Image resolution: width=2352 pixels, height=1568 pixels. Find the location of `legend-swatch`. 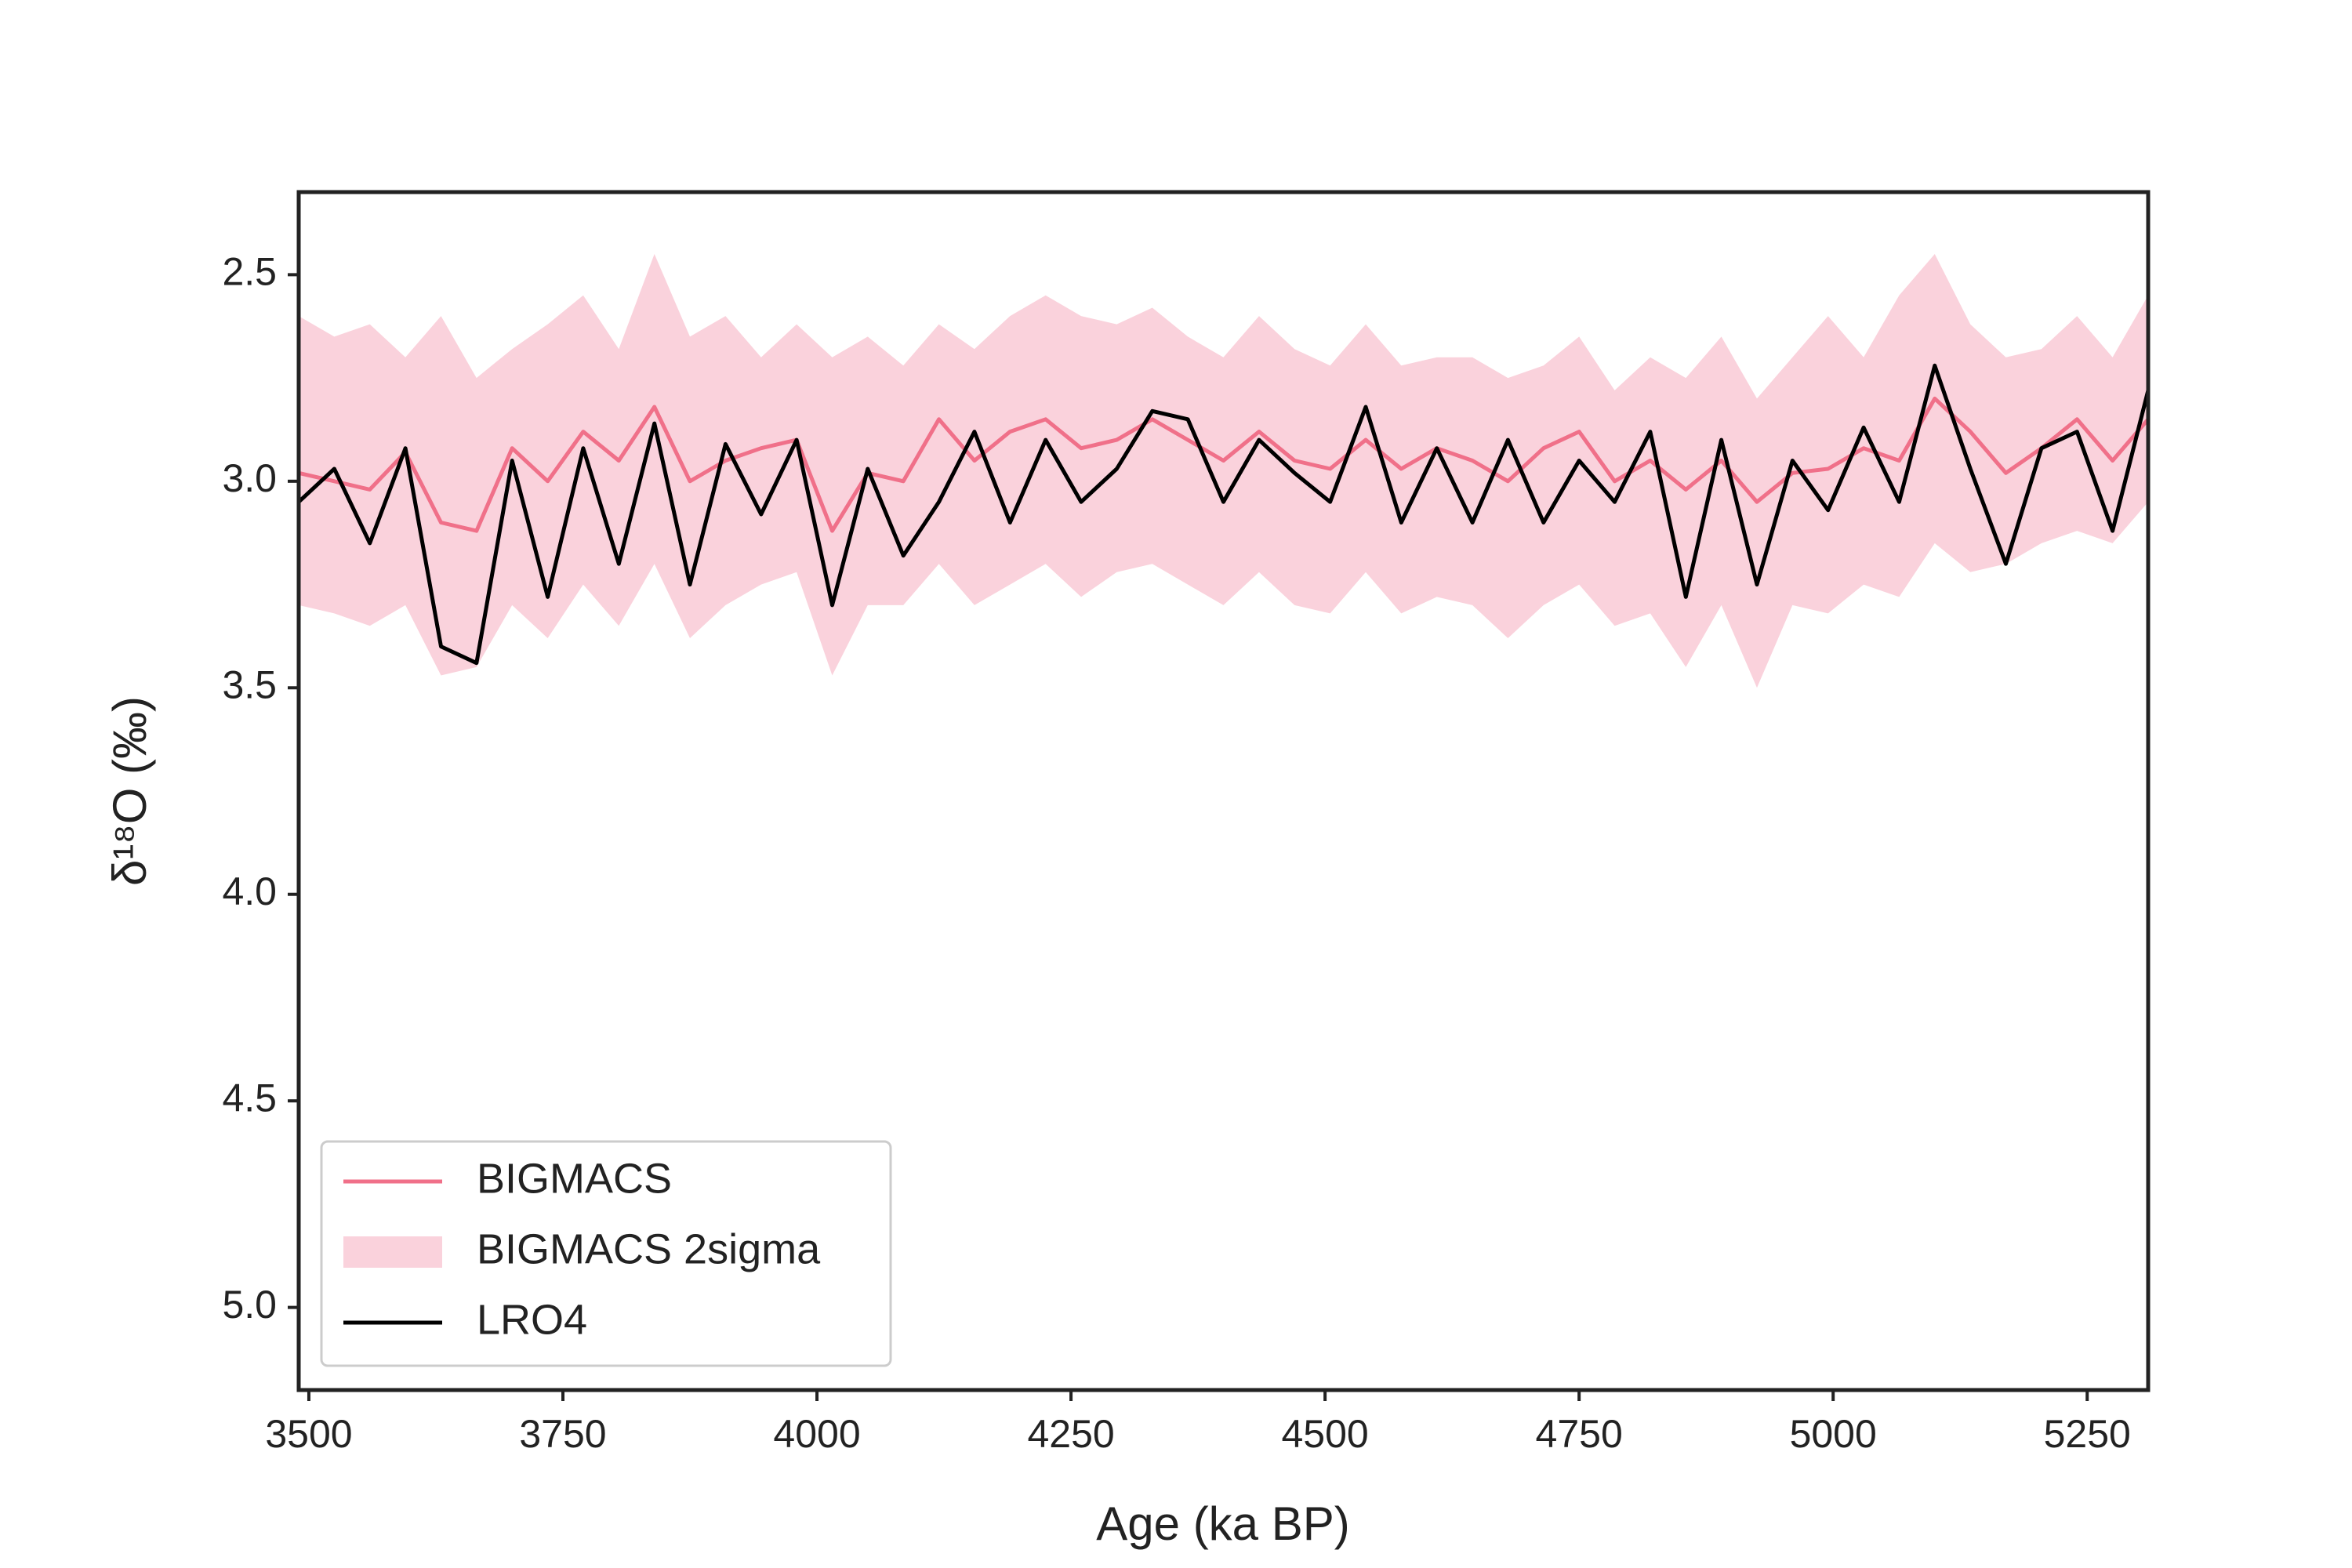

legend-swatch is located at coordinates (392, 1252).